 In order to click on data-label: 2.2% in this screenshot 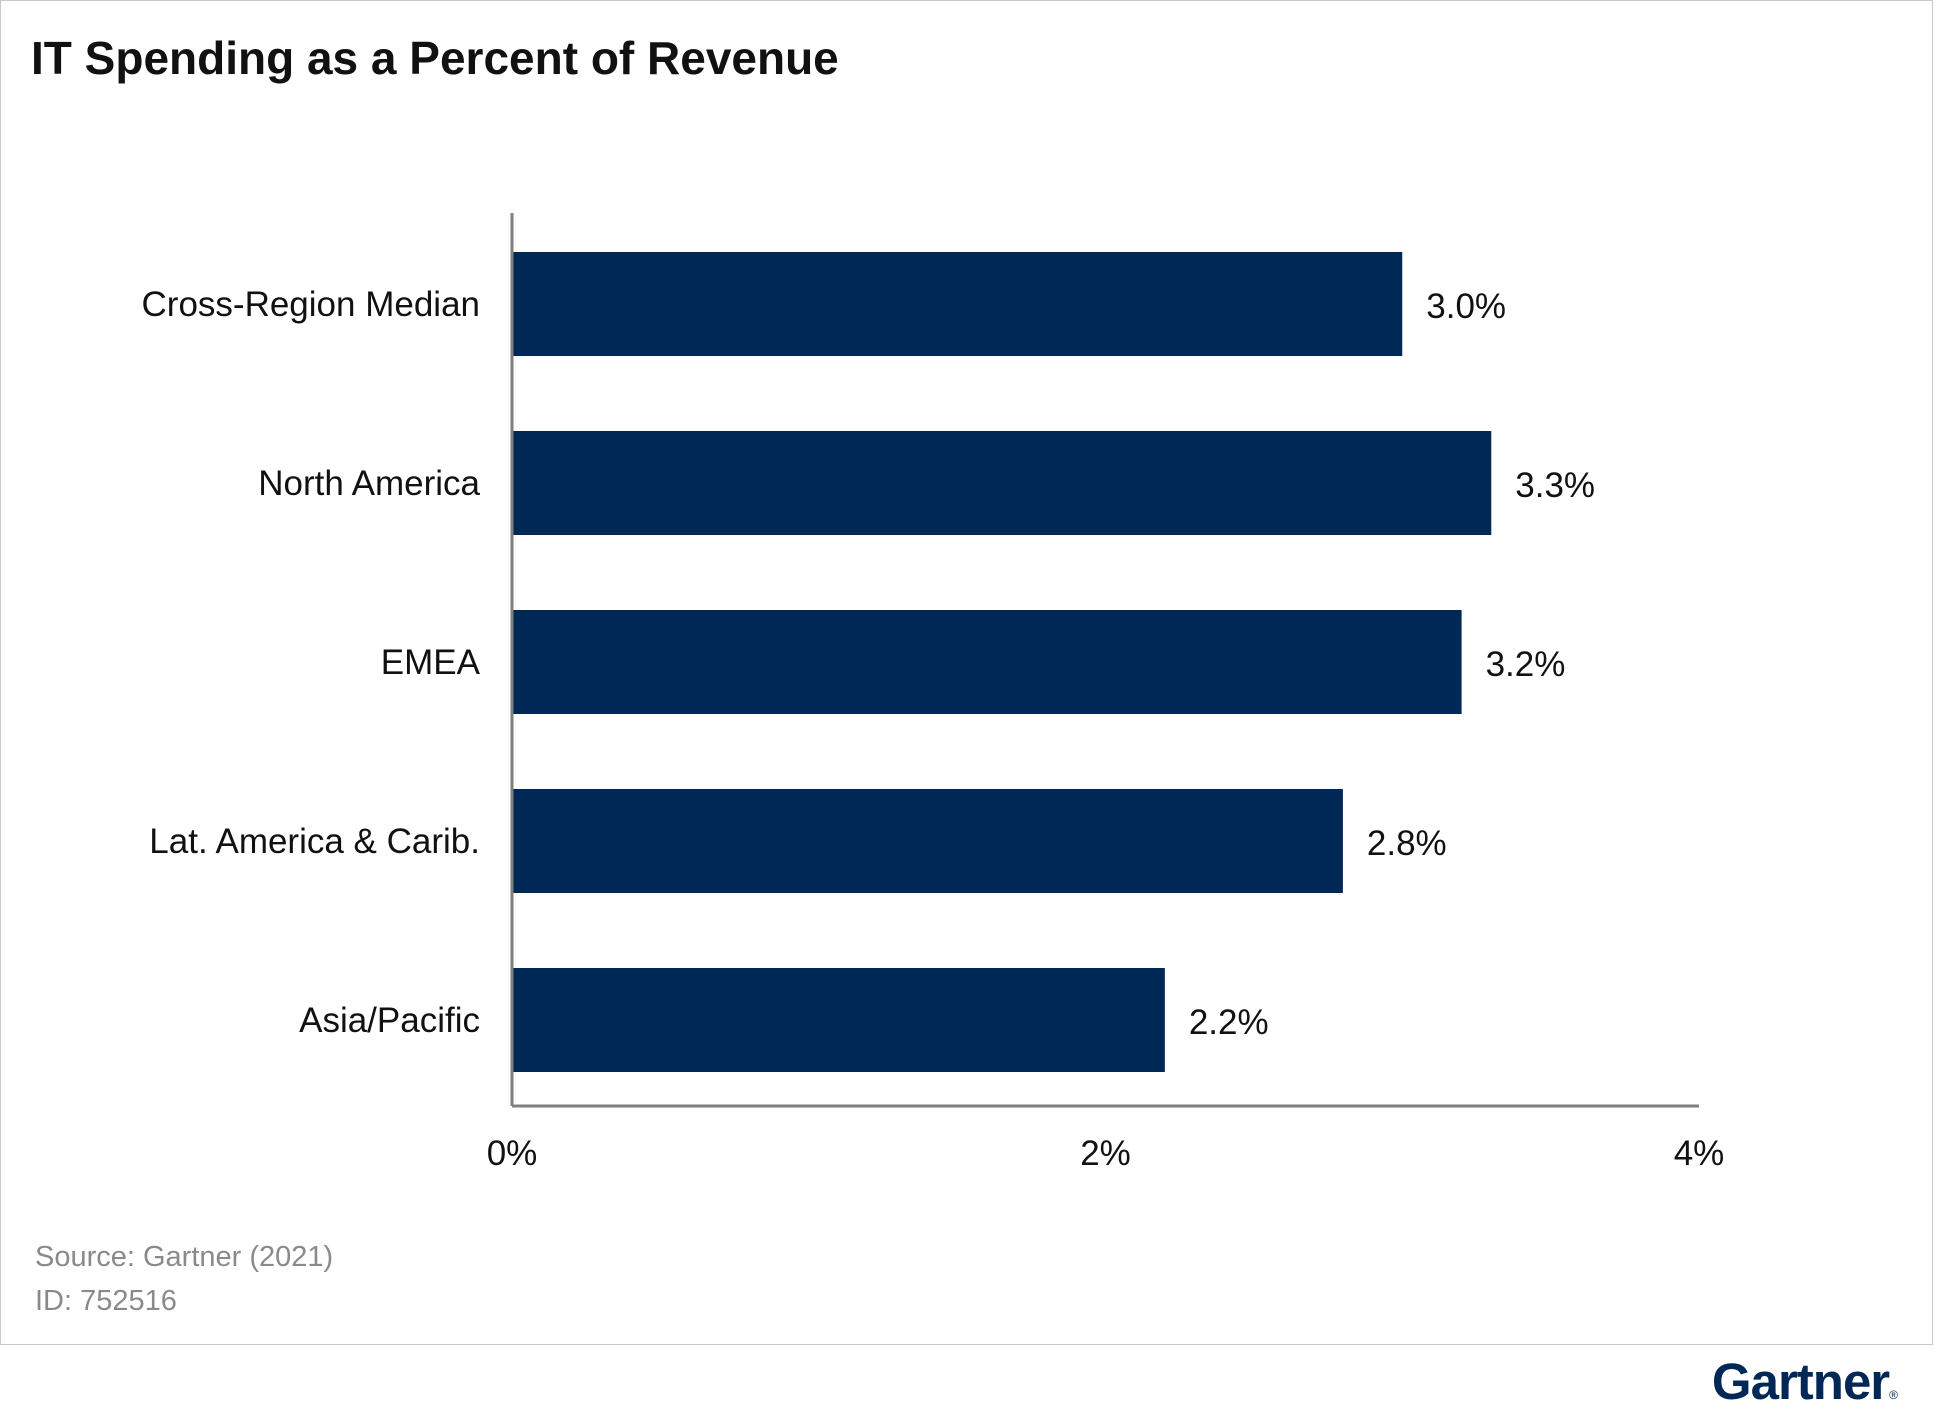, I will do `click(1229, 1022)`.